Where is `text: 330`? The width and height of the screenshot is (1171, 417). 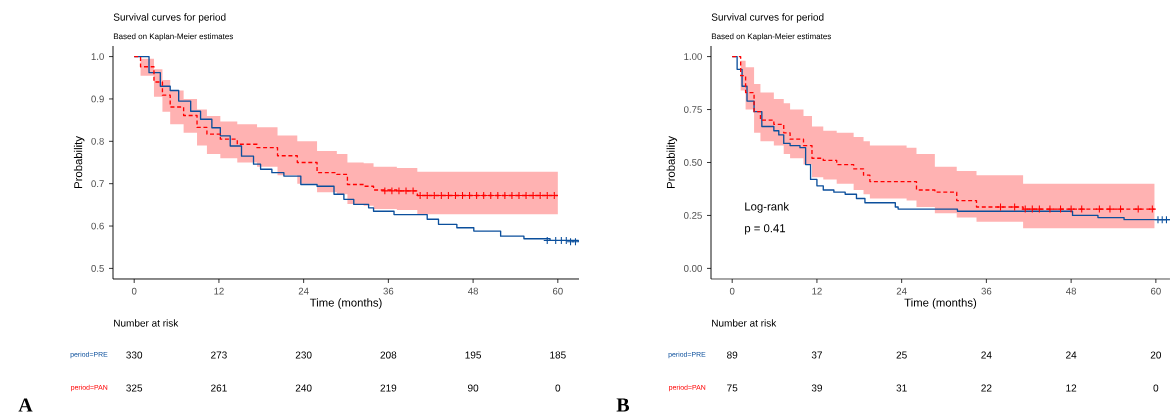
text: 330 is located at coordinates (134, 355).